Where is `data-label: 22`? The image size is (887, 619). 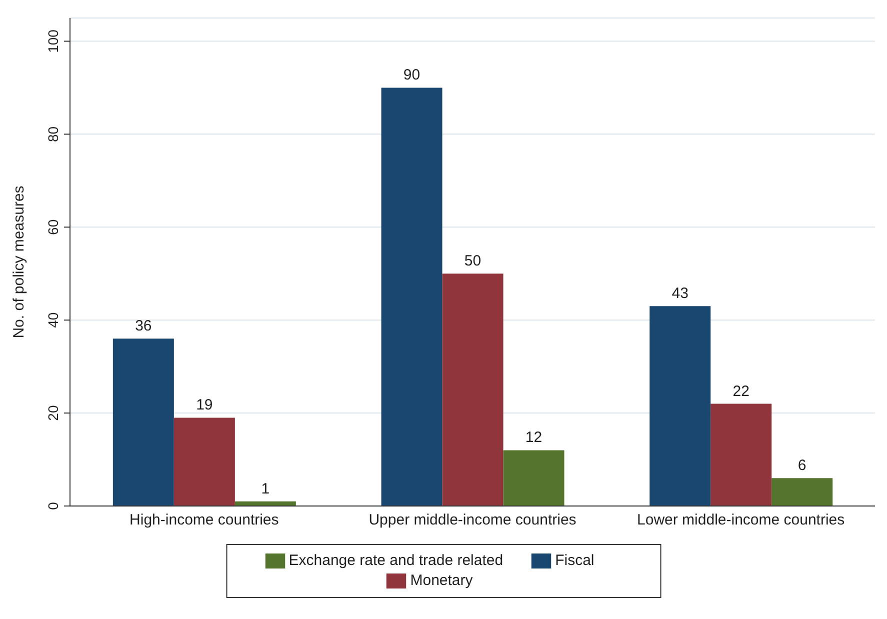 data-label: 22 is located at coordinates (741, 391).